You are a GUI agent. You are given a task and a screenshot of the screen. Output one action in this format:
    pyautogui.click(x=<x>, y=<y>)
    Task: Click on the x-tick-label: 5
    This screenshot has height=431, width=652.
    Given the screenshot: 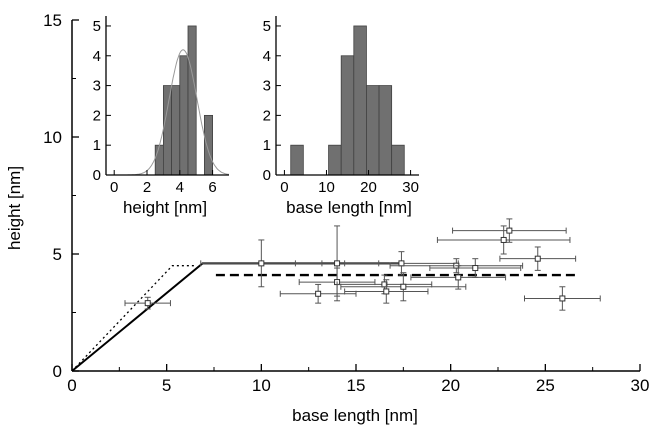 What is the action you would take?
    pyautogui.click(x=166, y=385)
    